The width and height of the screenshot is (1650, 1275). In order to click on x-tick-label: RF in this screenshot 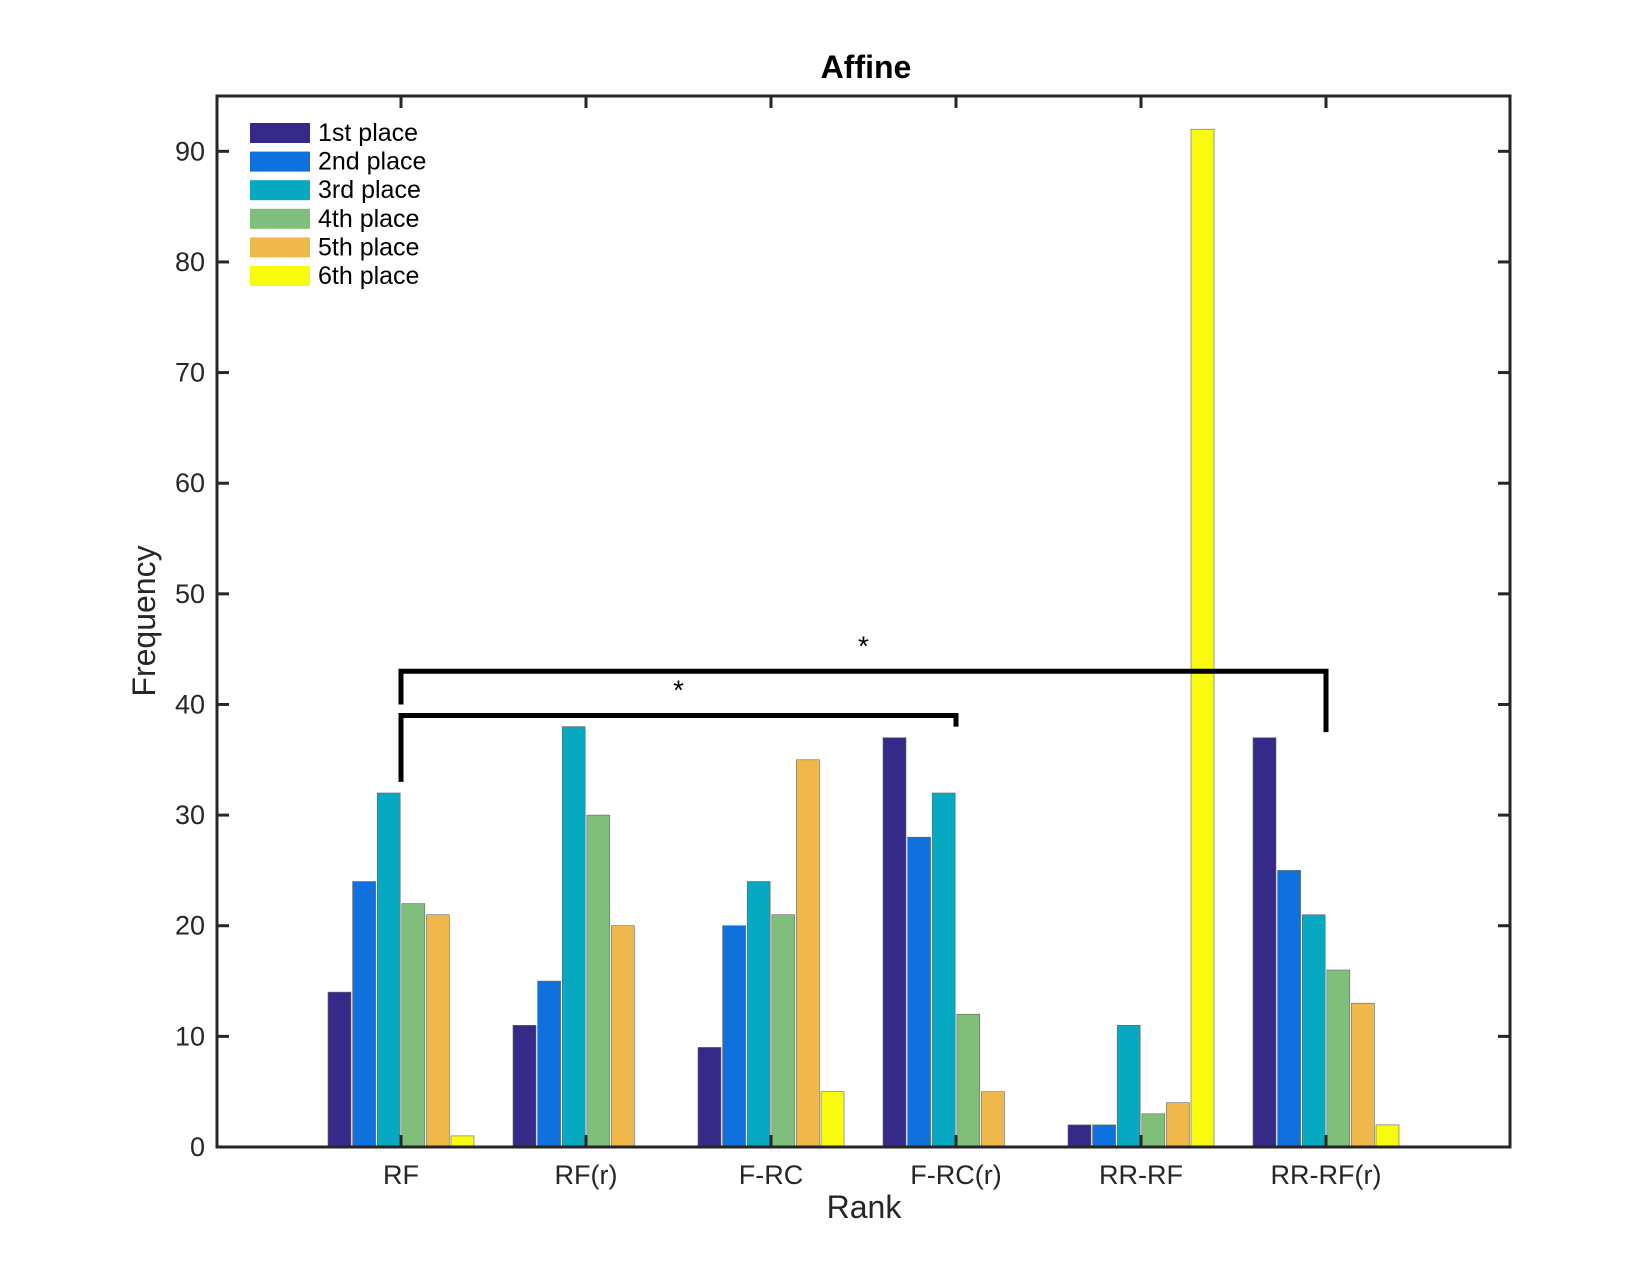, I will do `click(401, 1175)`.